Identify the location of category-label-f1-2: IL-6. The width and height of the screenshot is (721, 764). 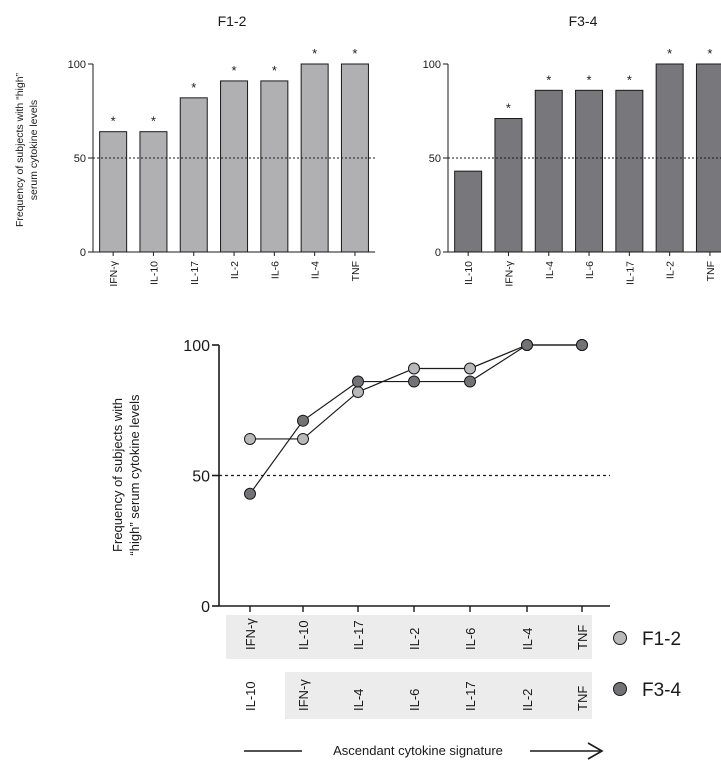
(470, 639).